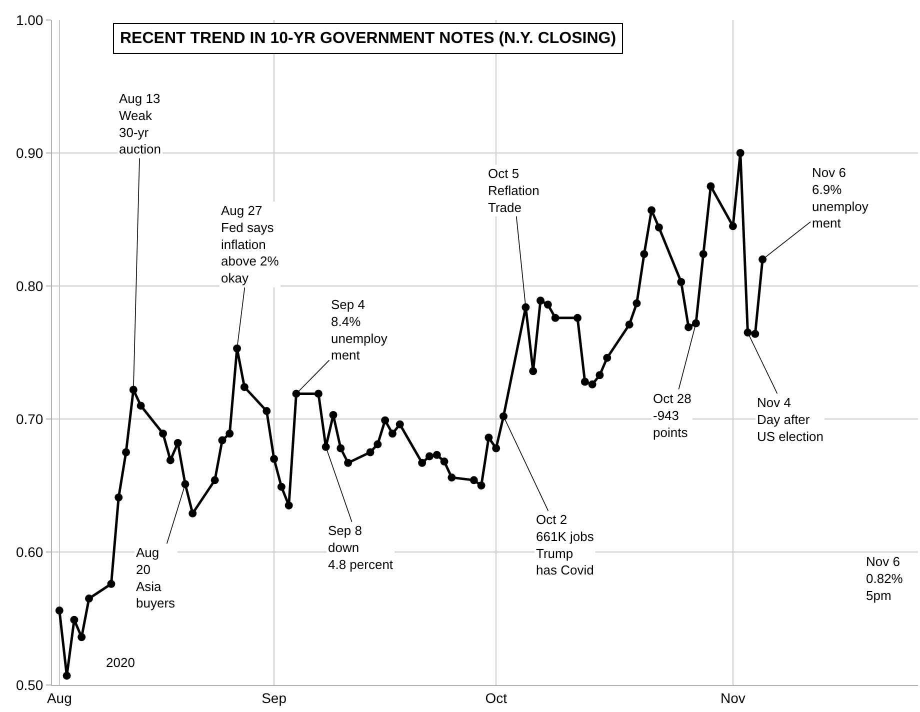 This screenshot has width=920, height=712. I want to click on y-tick-label: 0.50, so click(30, 684).